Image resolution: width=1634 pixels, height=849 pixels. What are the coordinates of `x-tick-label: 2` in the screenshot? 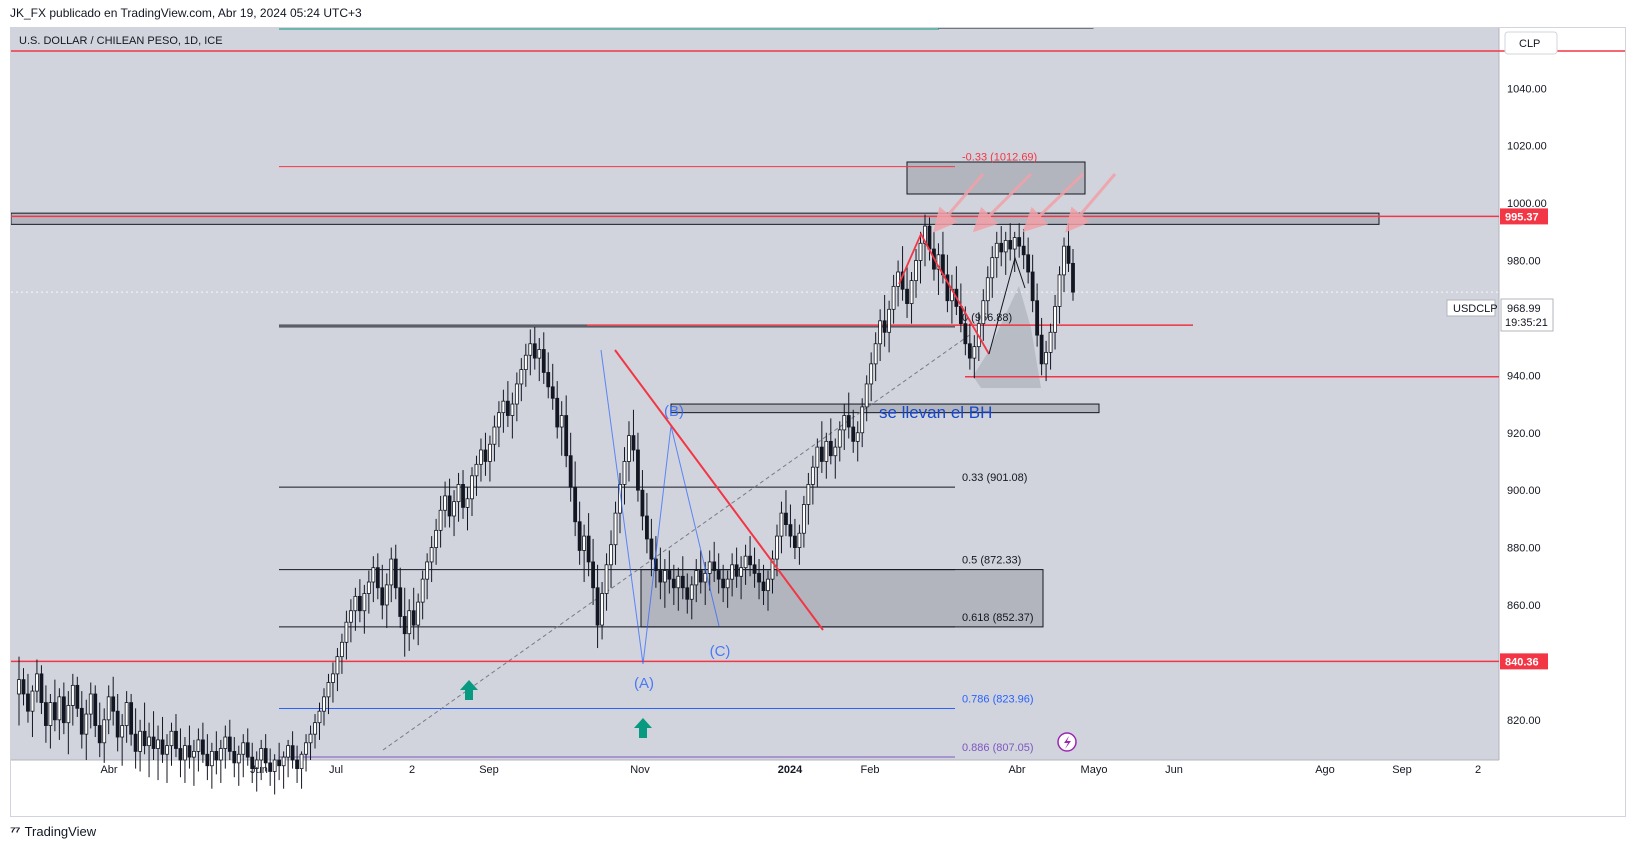 It's located at (1478, 770).